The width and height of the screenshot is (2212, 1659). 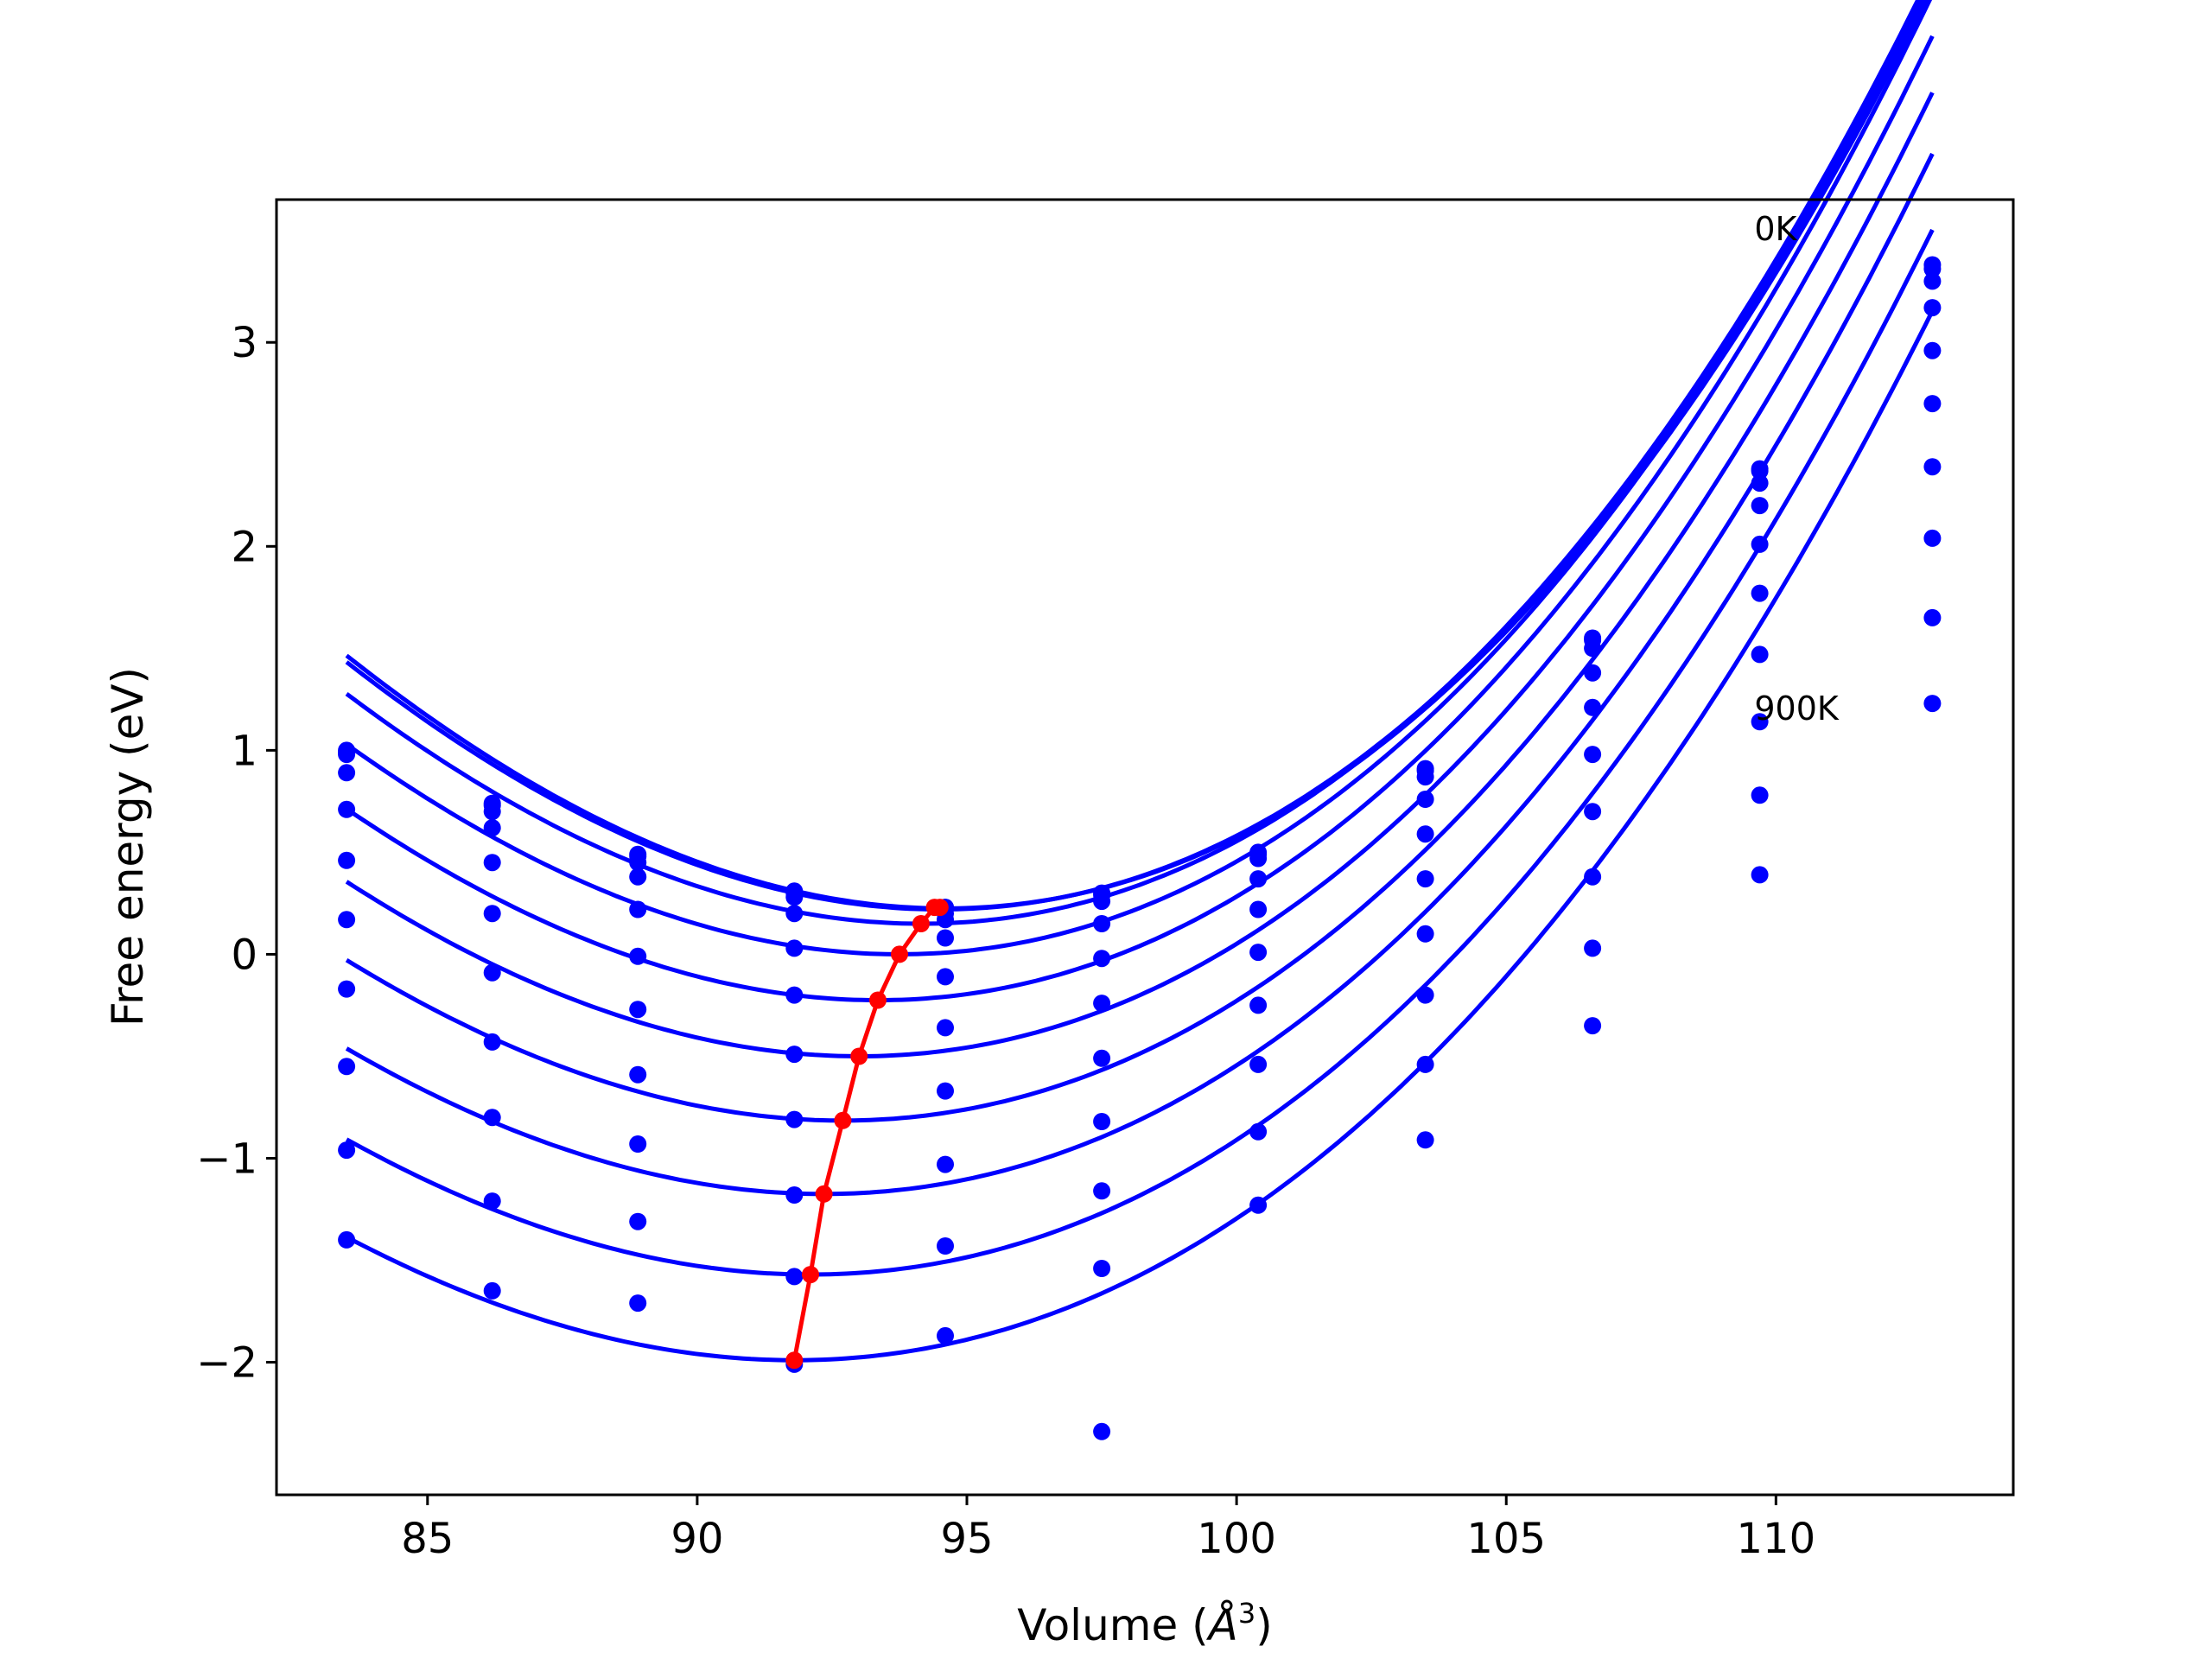 What do you see at coordinates (1776, 1539) in the screenshot?
I see `x-tick-label: 110` at bounding box center [1776, 1539].